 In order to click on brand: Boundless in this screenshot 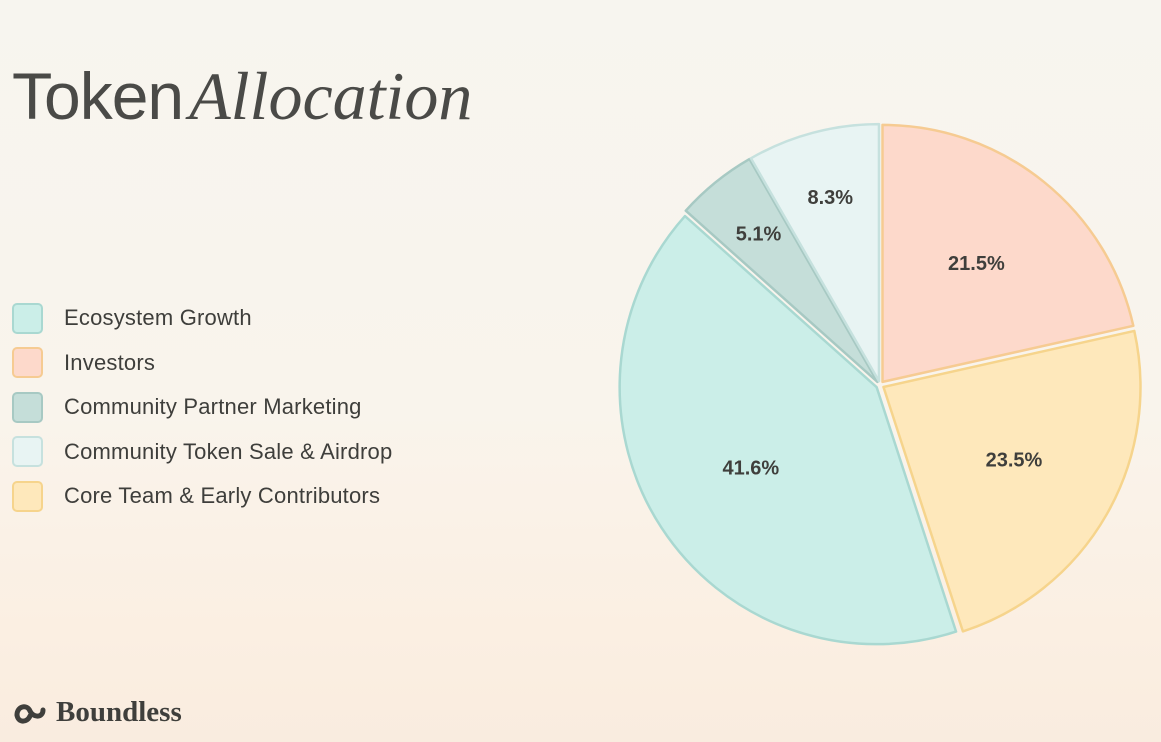, I will do `click(97, 712)`.